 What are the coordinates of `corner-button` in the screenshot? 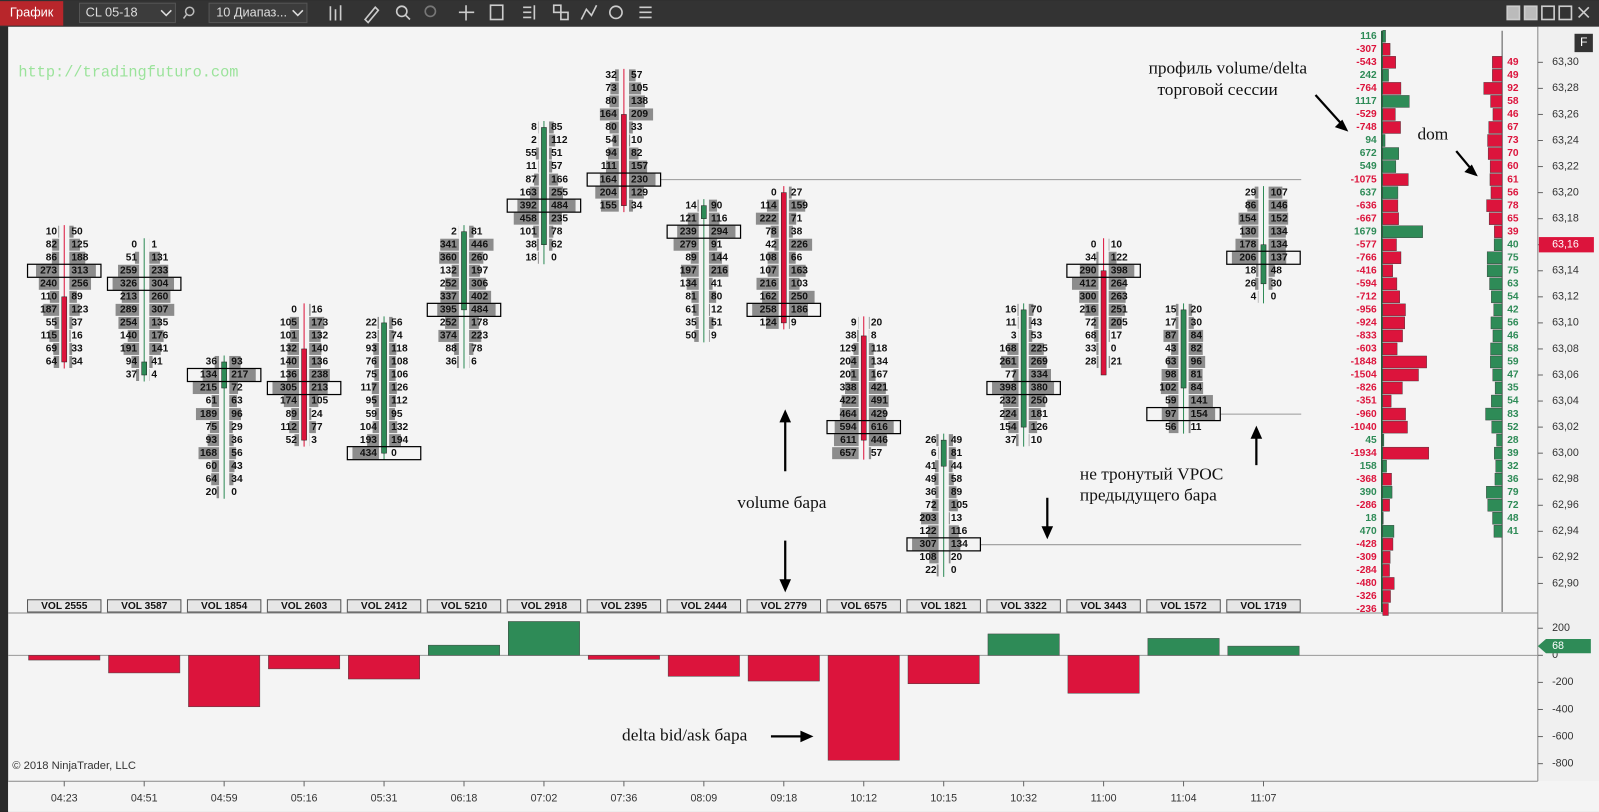 It's located at (1583, 43).